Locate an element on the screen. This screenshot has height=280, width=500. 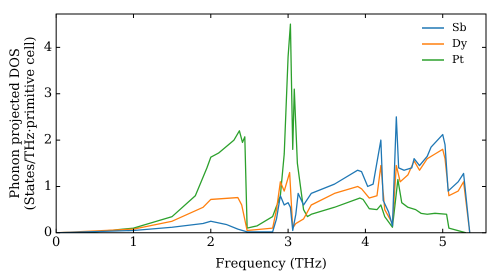
y-tick-label: 2 is located at coordinates (48, 140).